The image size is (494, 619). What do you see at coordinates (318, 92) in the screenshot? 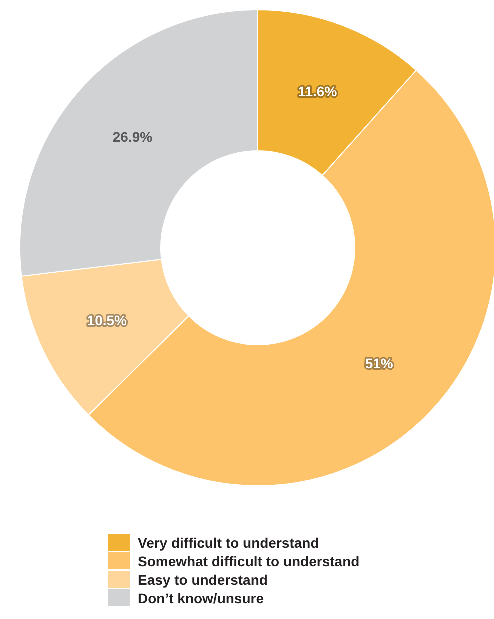
I see `data-label: 11.6%` at bounding box center [318, 92].